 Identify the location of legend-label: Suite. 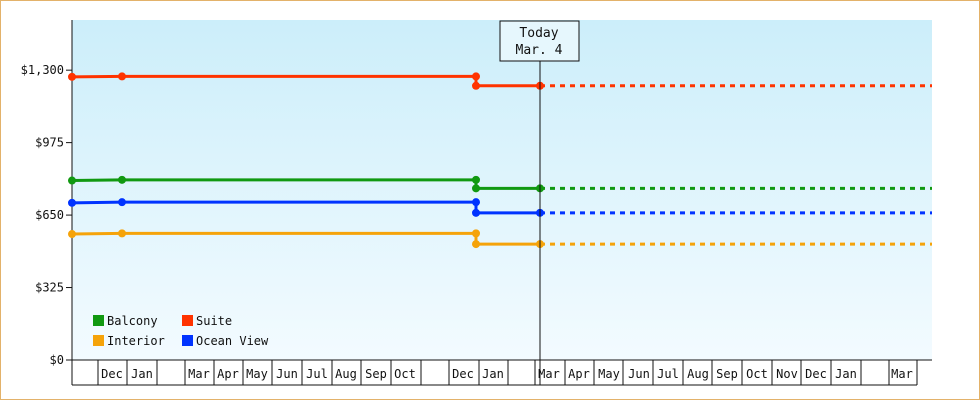
(214, 321).